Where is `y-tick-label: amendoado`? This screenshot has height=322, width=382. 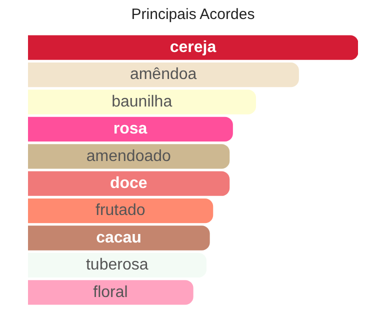 y-tick-label: amendoado is located at coordinates (129, 156).